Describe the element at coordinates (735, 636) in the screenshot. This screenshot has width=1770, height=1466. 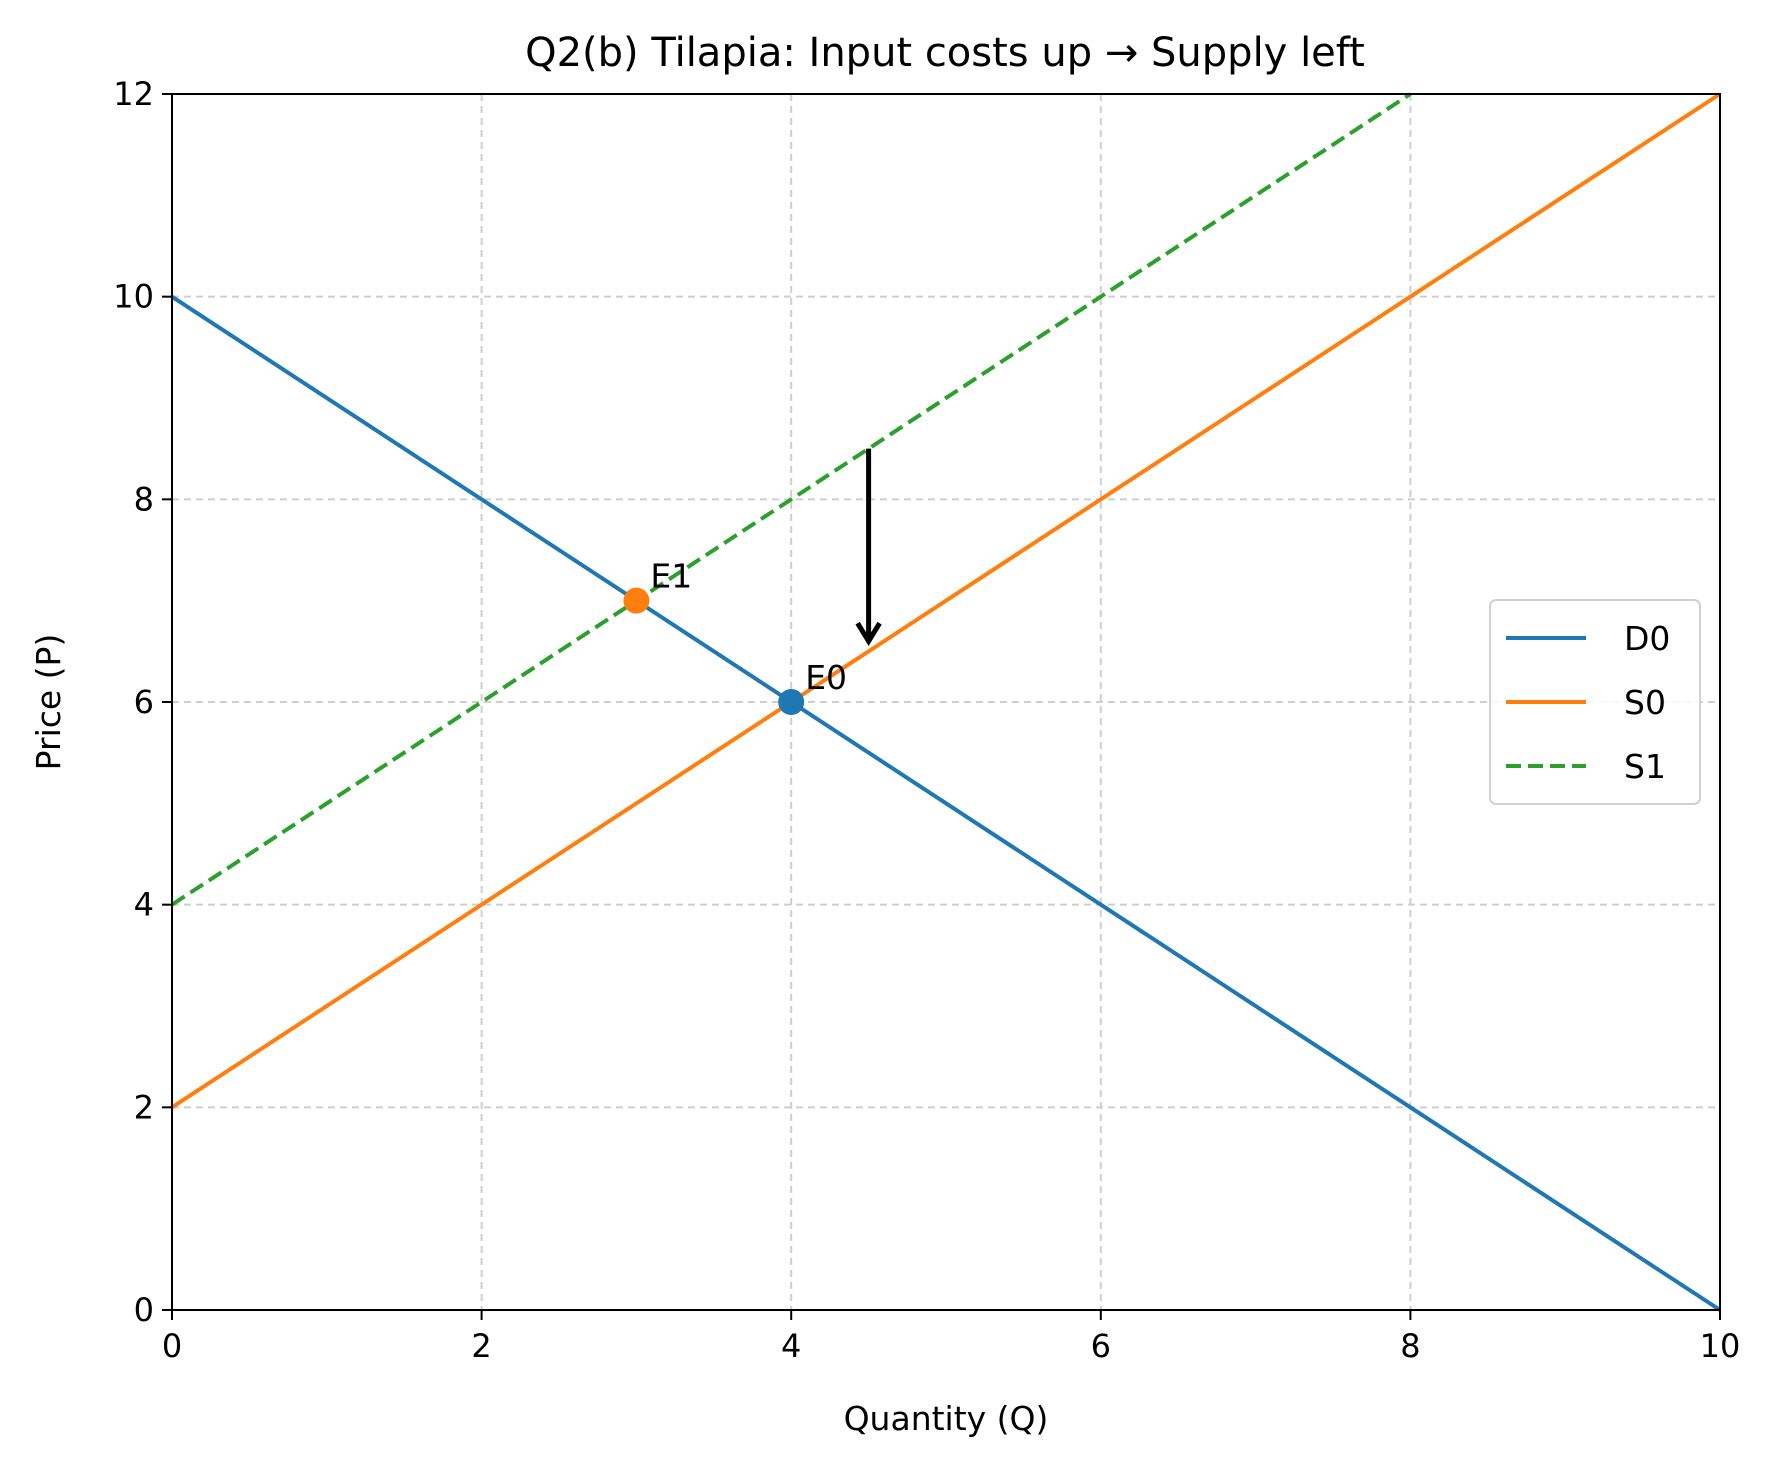
I see `points-layer: E0 E1` at that location.